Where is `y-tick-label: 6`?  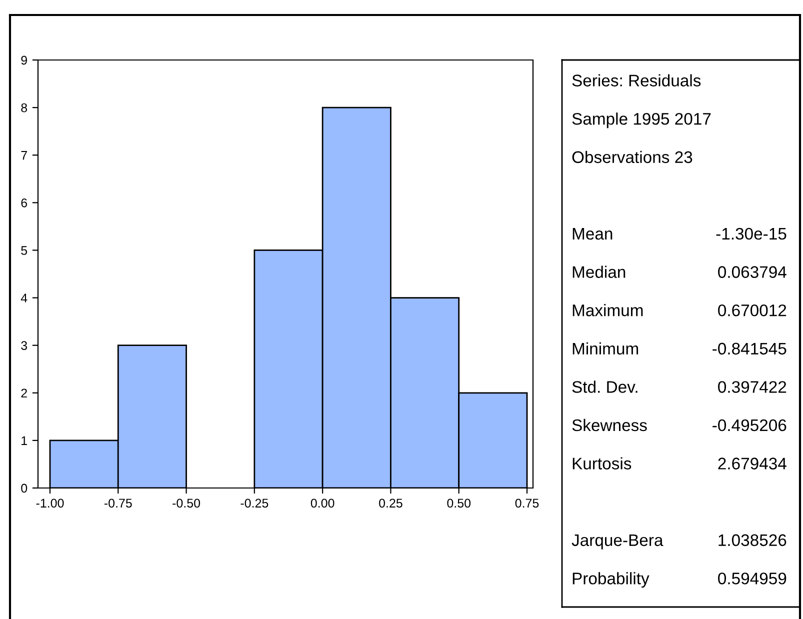 y-tick-label: 6 is located at coordinates (24, 203).